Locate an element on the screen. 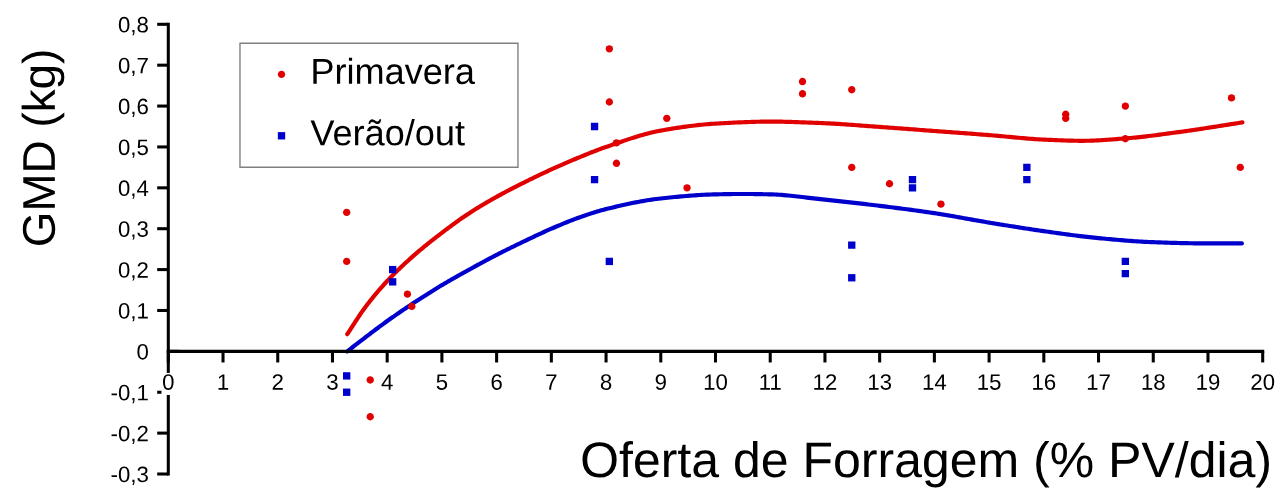  x-tick-label: 0 is located at coordinates (168, 382).